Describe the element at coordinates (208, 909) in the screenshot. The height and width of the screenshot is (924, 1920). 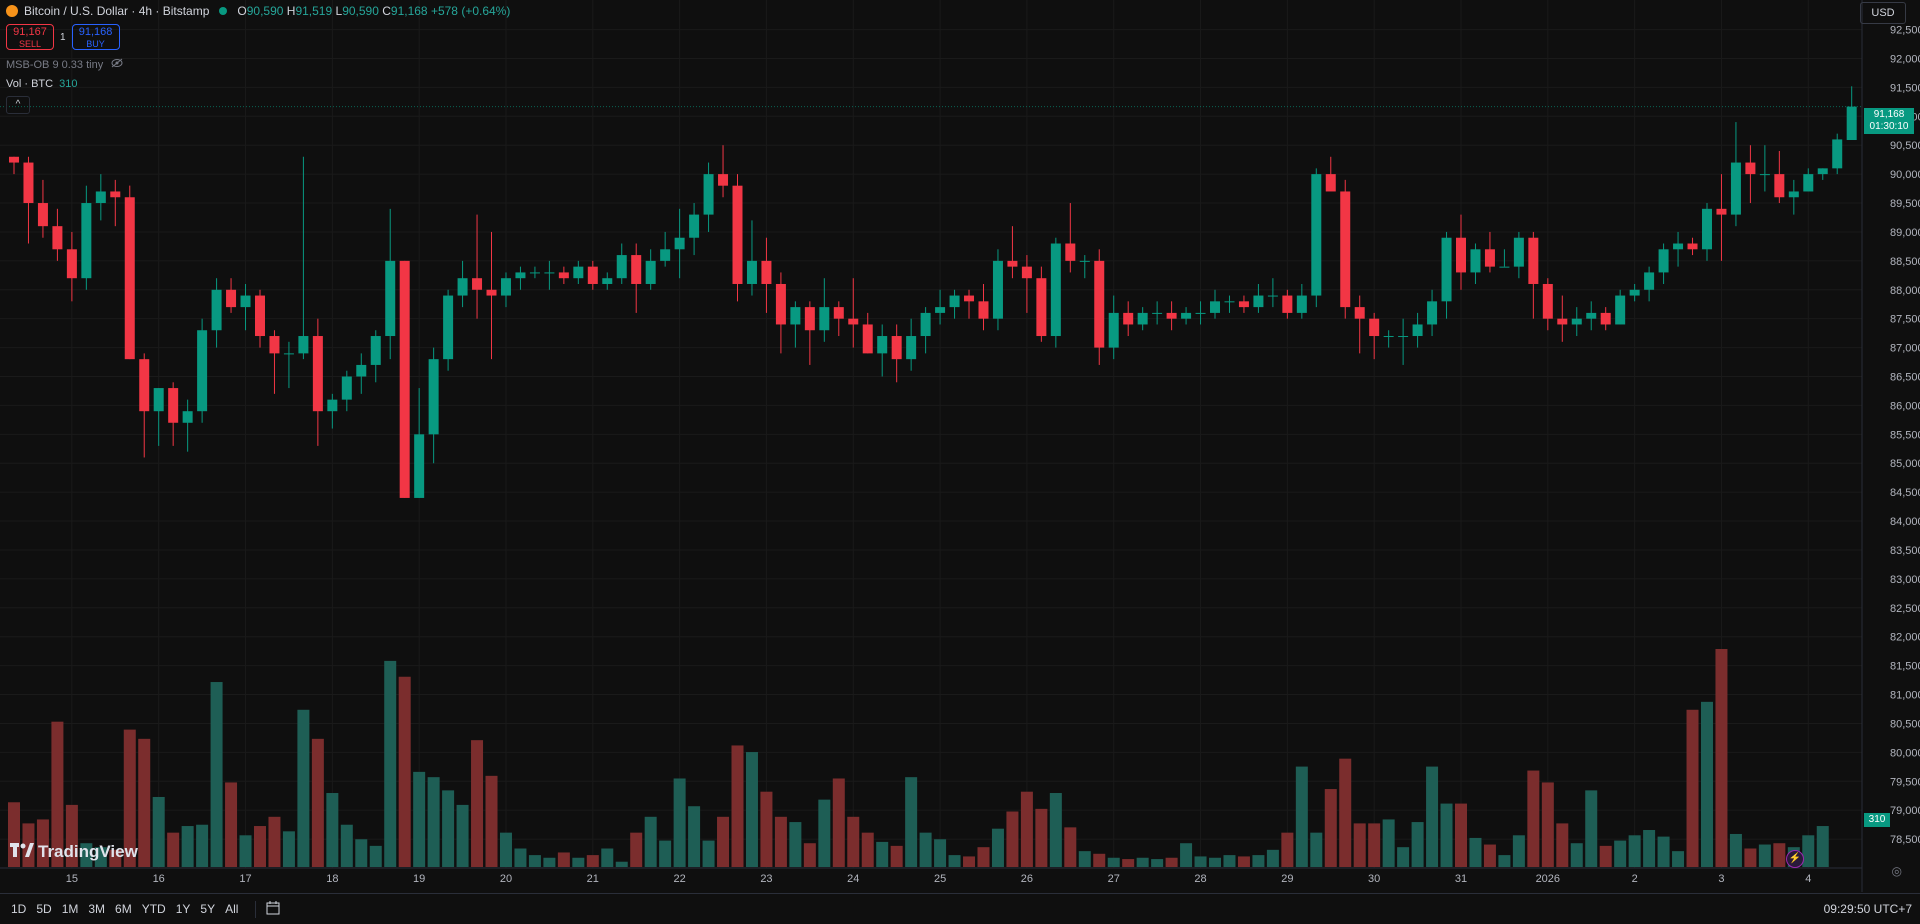
I see `range-5y: 5Y` at that location.